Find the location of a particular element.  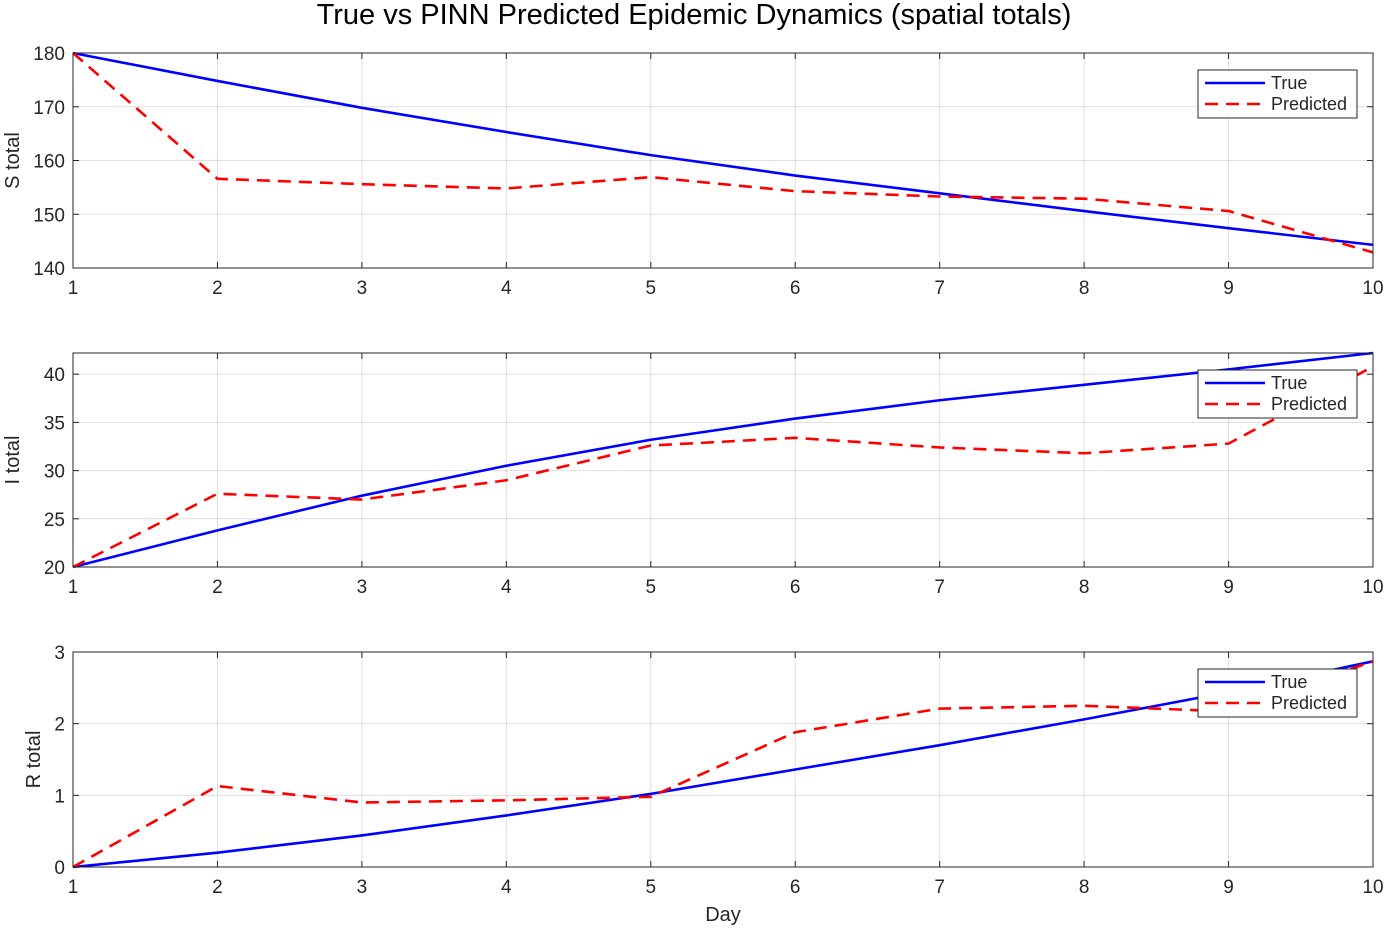

y-tick-label: 140 is located at coordinates (49, 269).